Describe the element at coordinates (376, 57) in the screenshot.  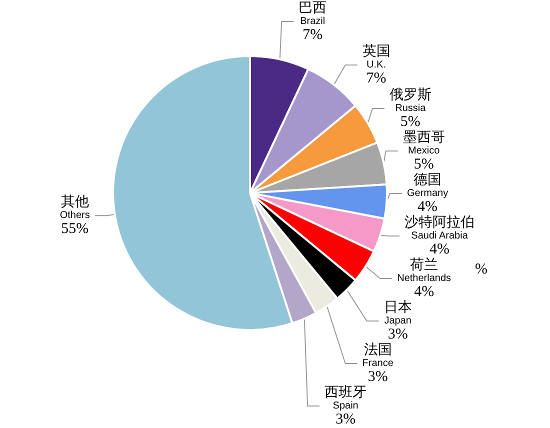
I see `slice-label: 英国 U.K.` at that location.